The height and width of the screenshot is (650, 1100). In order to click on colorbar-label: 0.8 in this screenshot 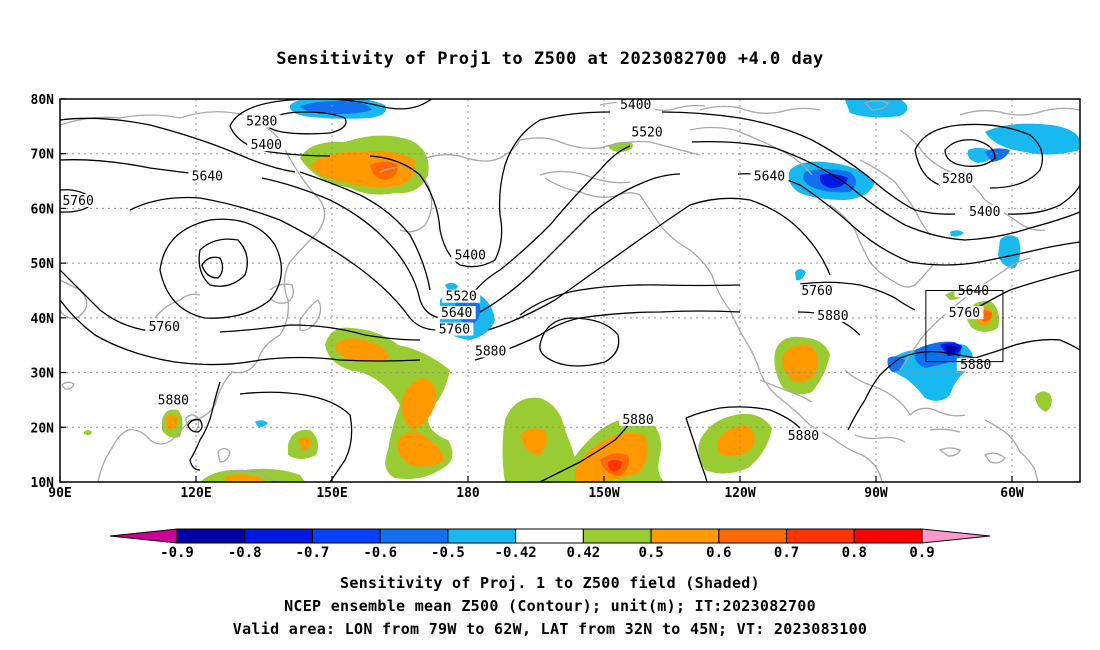, I will do `click(854, 553)`.